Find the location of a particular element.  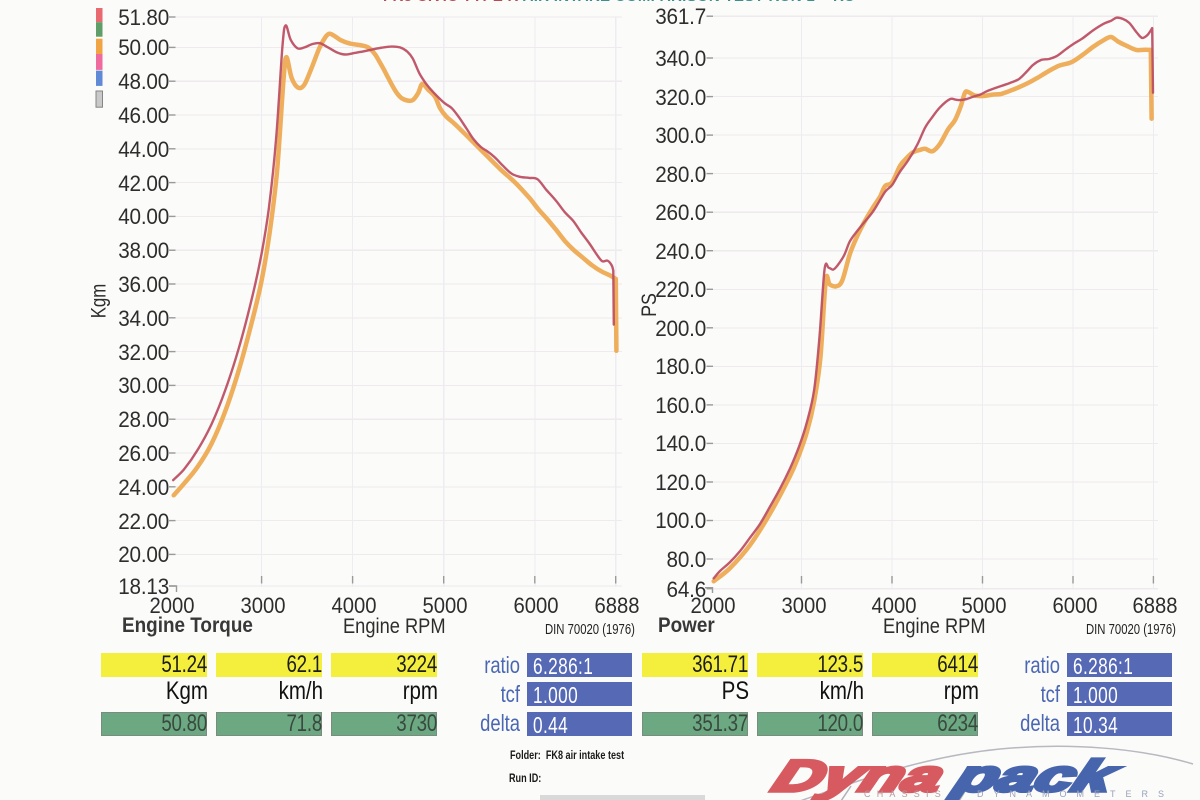

svg-text: CHASSIS is located at coordinates (905, 794).